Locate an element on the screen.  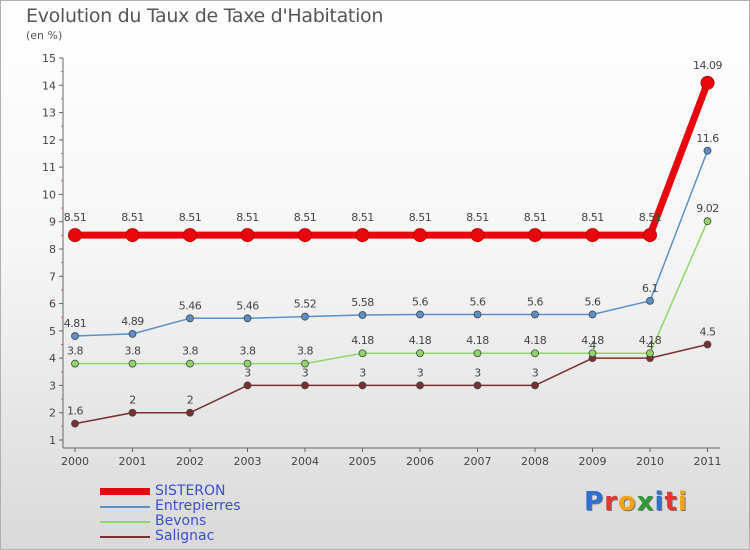
logo-letter: i is located at coordinates (682, 502).